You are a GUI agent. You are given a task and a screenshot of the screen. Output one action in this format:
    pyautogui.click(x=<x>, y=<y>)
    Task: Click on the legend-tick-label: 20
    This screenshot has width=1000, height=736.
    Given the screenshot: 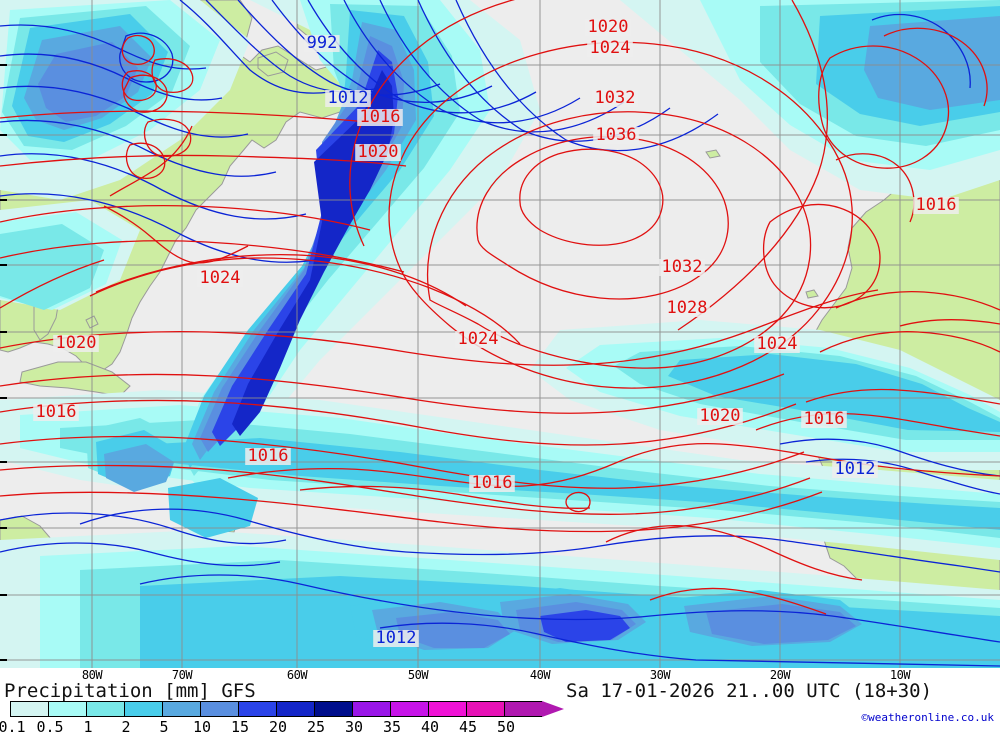 What is the action you would take?
    pyautogui.click(x=278, y=727)
    